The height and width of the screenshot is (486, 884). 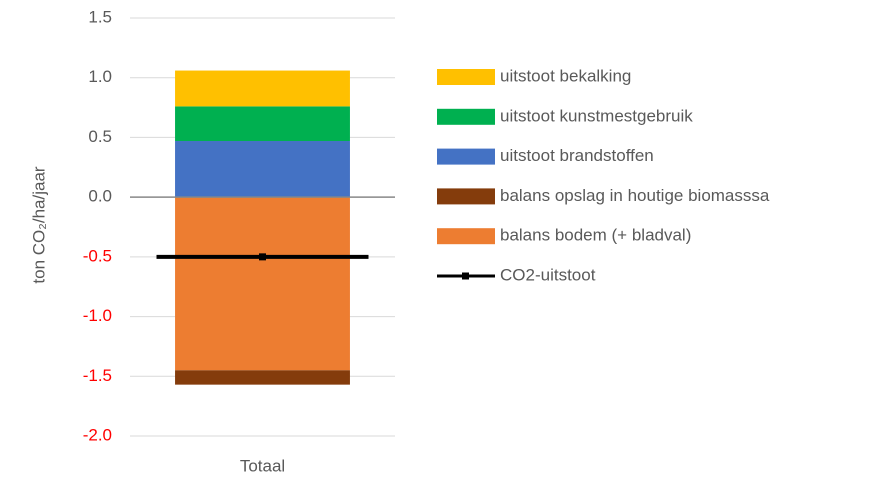 I want to click on y-tick-label: 0.0, so click(x=100, y=196).